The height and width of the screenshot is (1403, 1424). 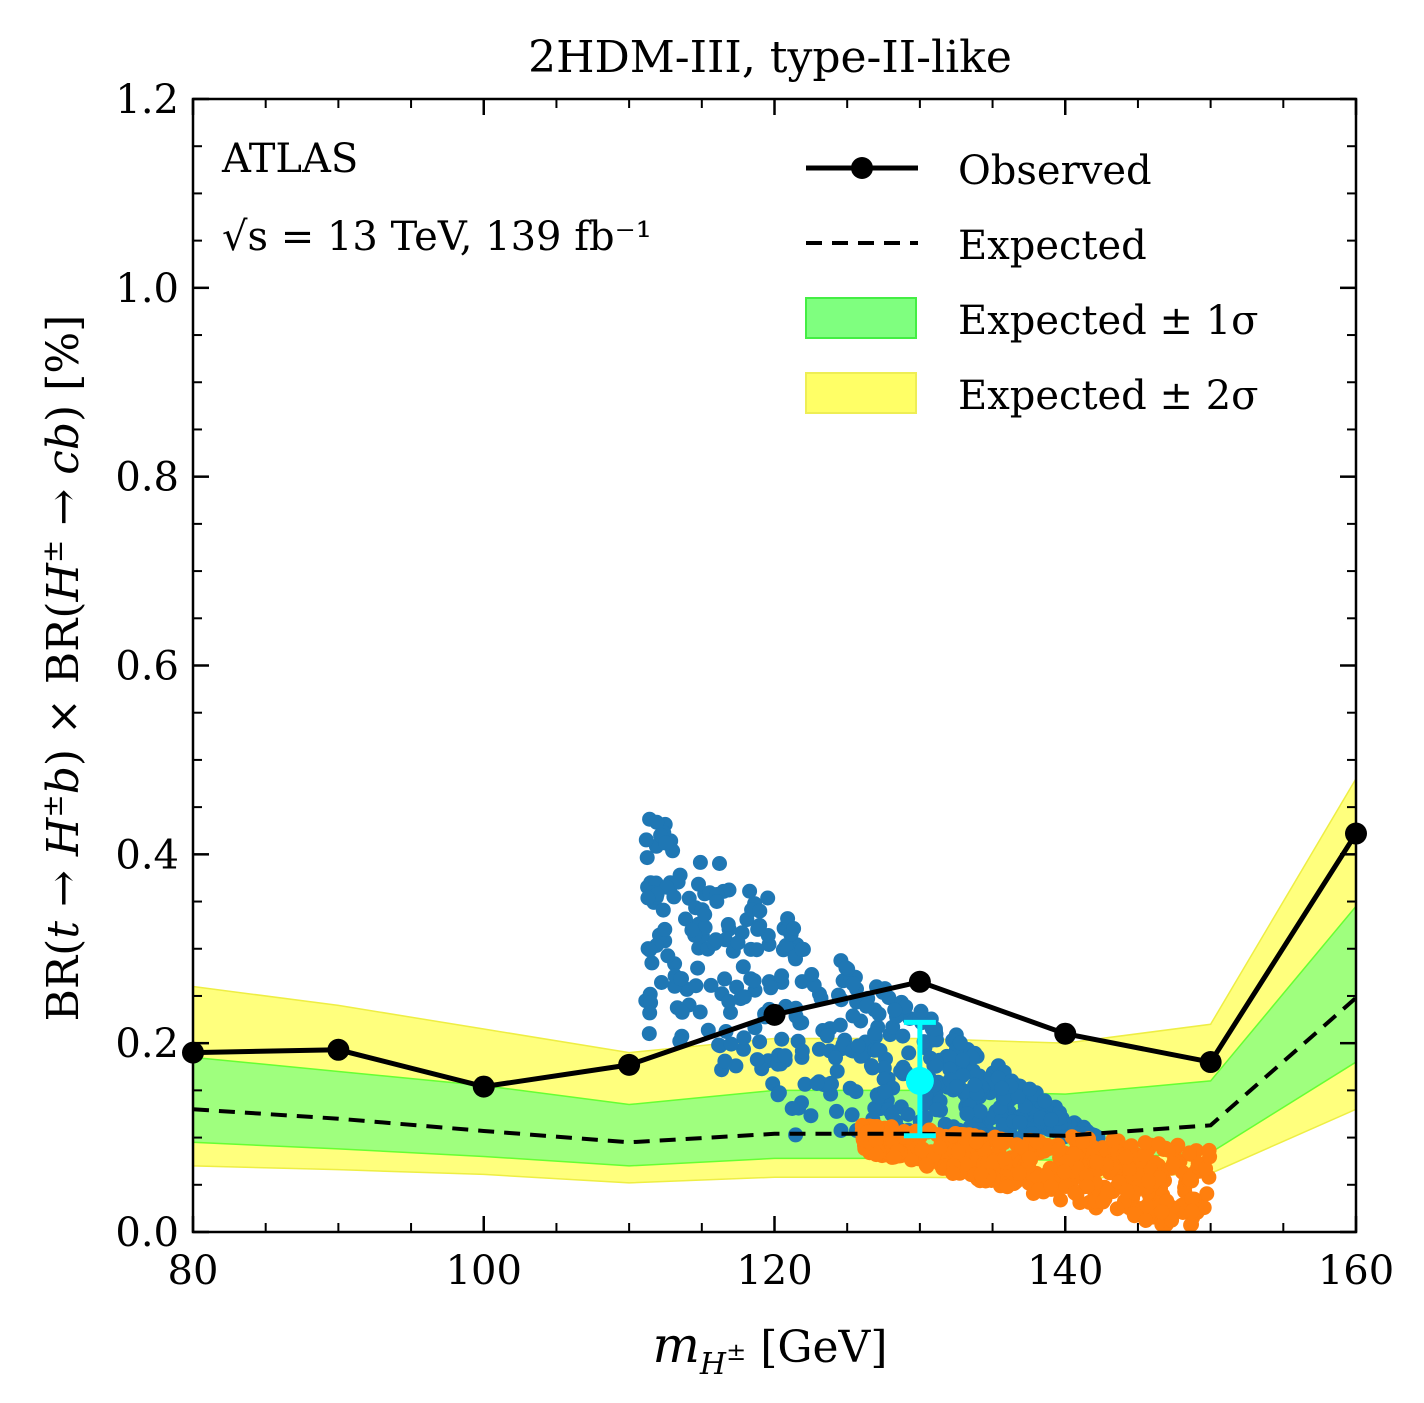 I want to click on legend-1sigma-swatch, so click(x=861, y=318).